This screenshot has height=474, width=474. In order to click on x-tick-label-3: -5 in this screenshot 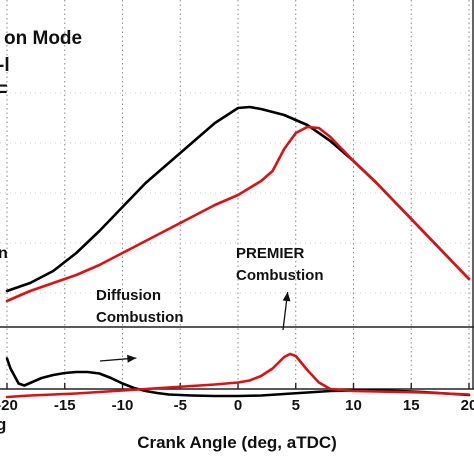, I will do `click(180, 405)`.